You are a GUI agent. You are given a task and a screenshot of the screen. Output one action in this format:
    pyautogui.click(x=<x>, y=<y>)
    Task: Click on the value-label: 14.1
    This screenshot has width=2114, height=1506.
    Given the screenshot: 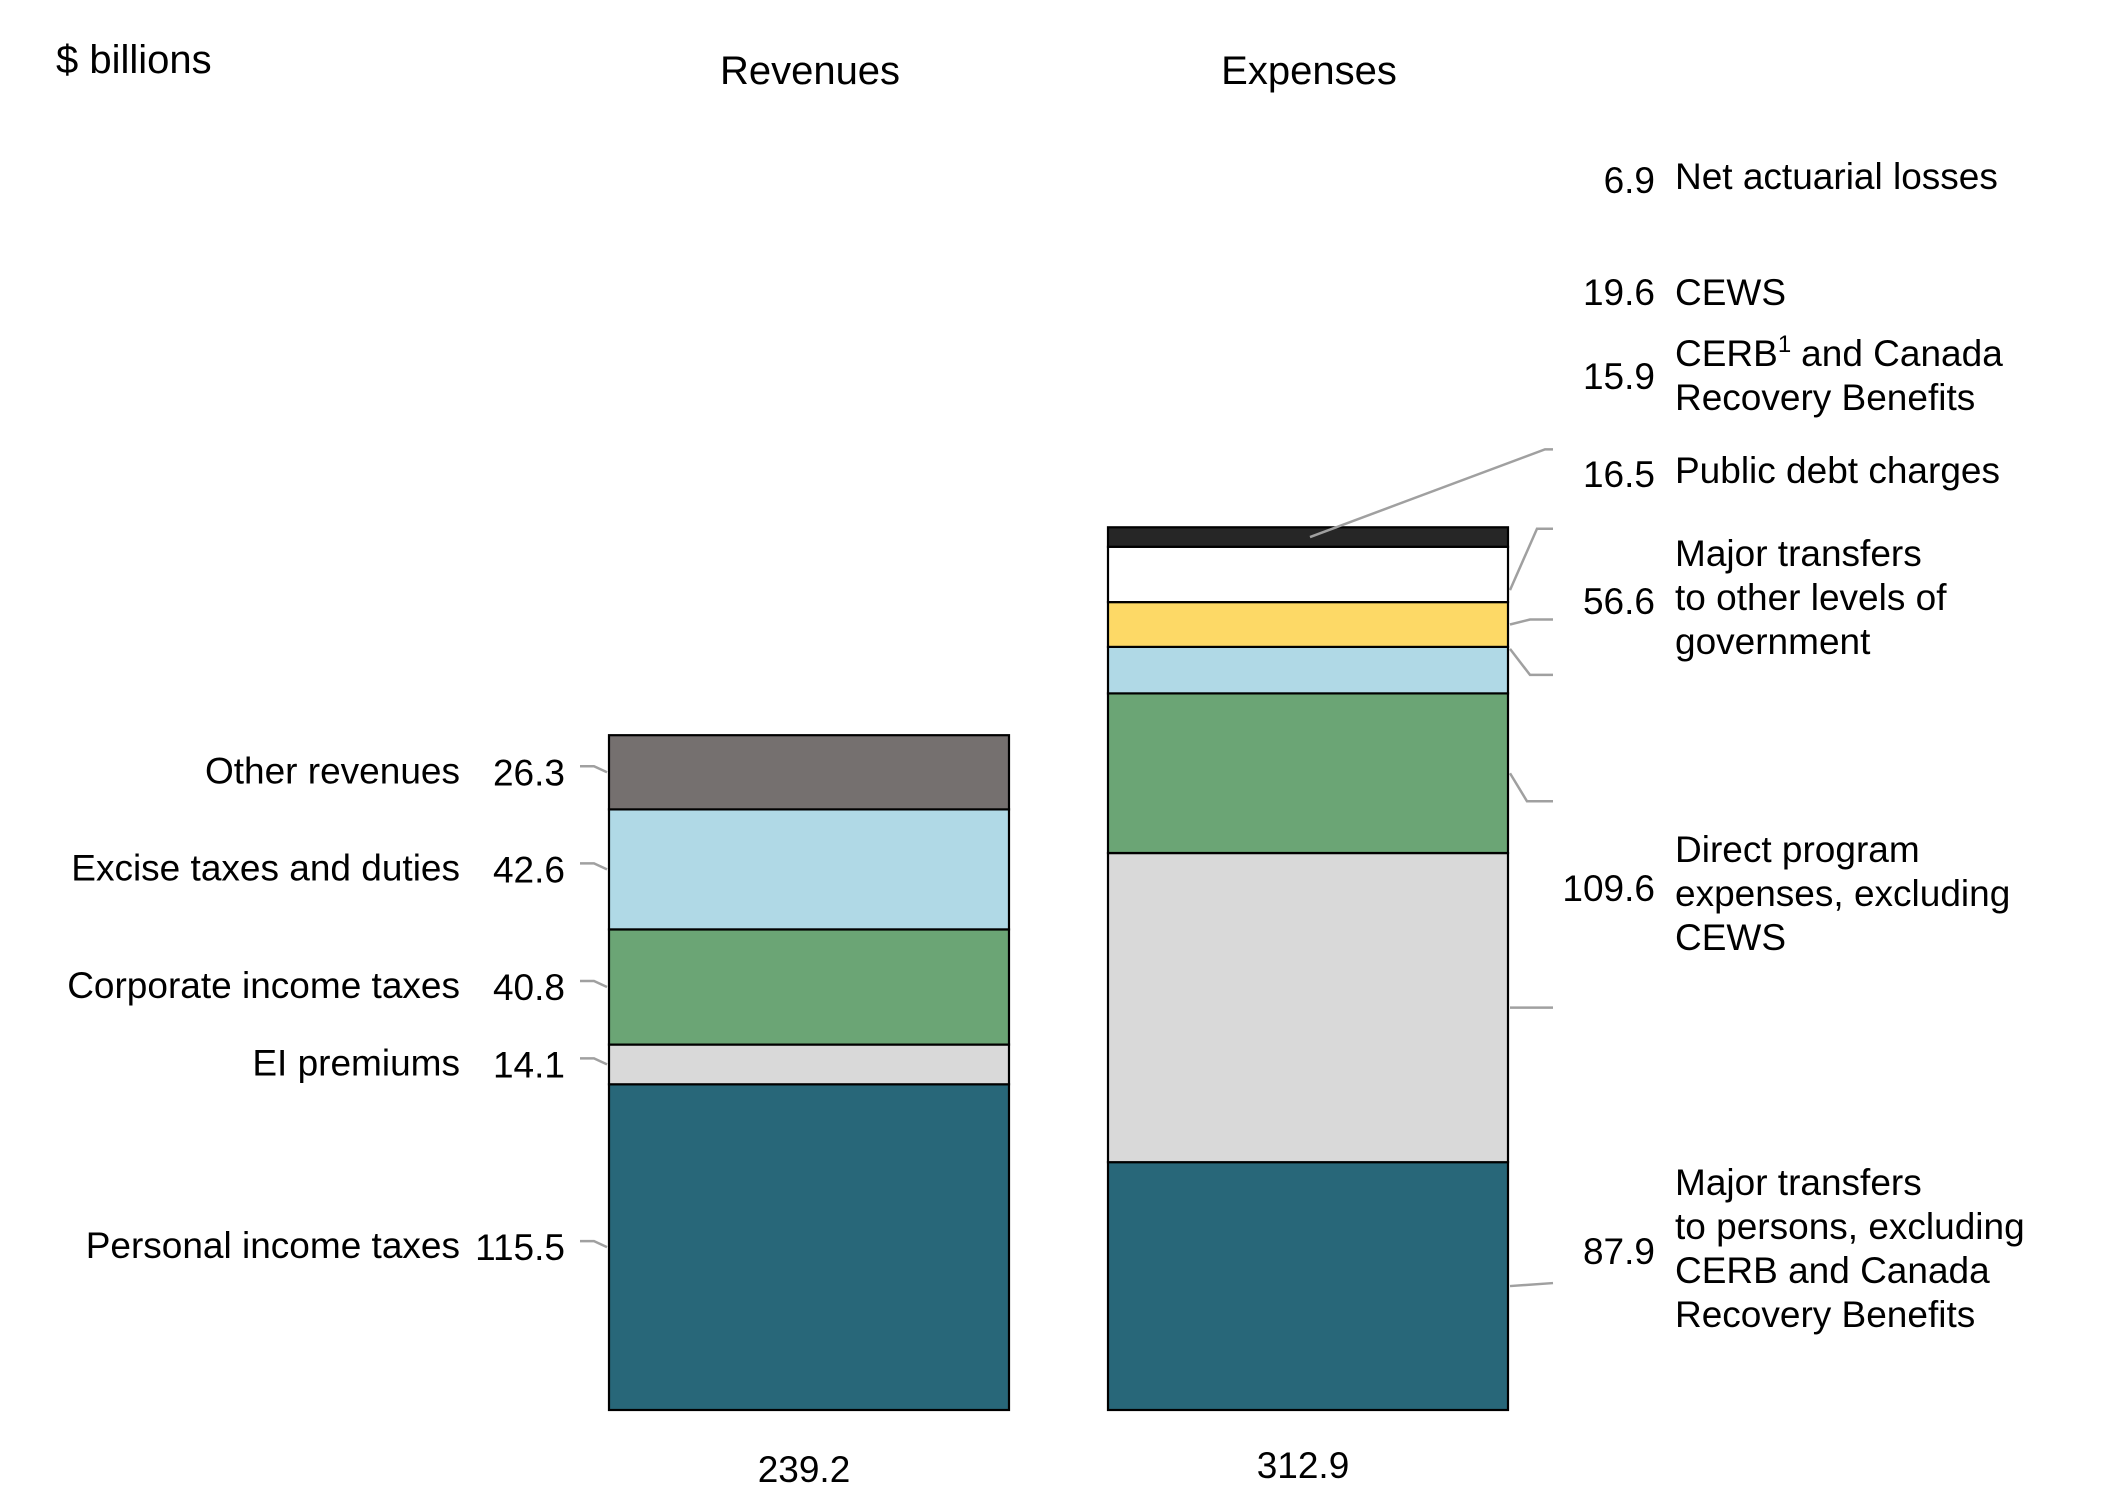 What is the action you would take?
    pyautogui.click(x=529, y=1064)
    